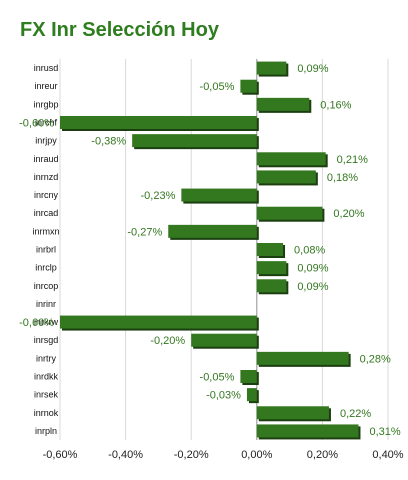  I want to click on category-label: inreur, so click(45, 86).